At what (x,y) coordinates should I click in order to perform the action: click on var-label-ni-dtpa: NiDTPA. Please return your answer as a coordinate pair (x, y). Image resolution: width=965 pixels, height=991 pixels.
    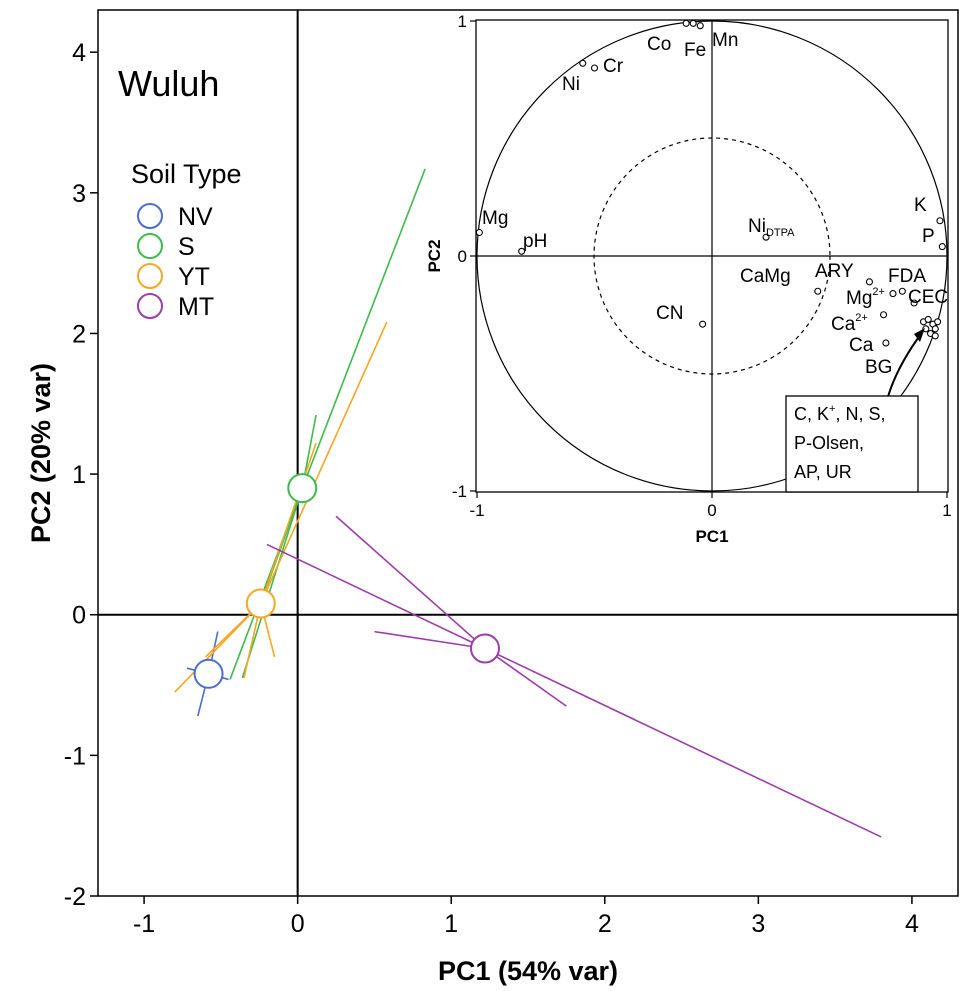
    Looking at the image, I should click on (771, 227).